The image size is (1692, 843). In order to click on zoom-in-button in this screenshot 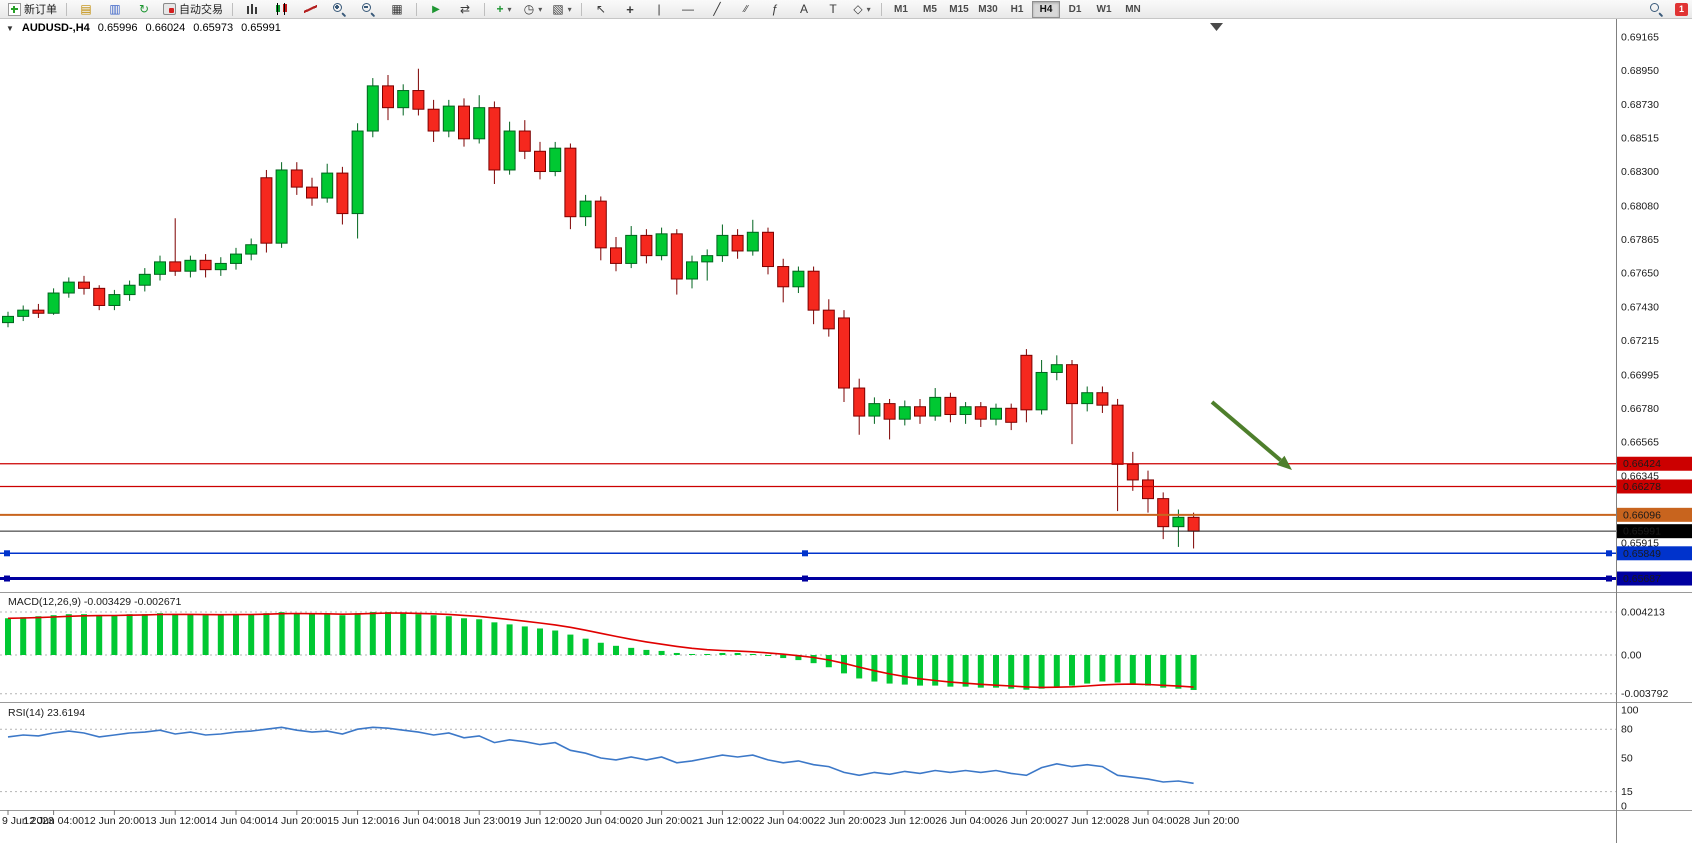, I will do `click(339, 9)`.